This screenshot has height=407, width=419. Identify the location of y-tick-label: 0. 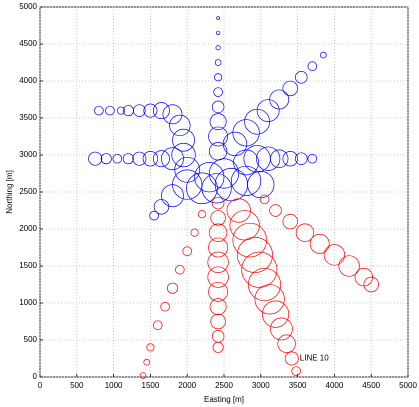
(35, 376).